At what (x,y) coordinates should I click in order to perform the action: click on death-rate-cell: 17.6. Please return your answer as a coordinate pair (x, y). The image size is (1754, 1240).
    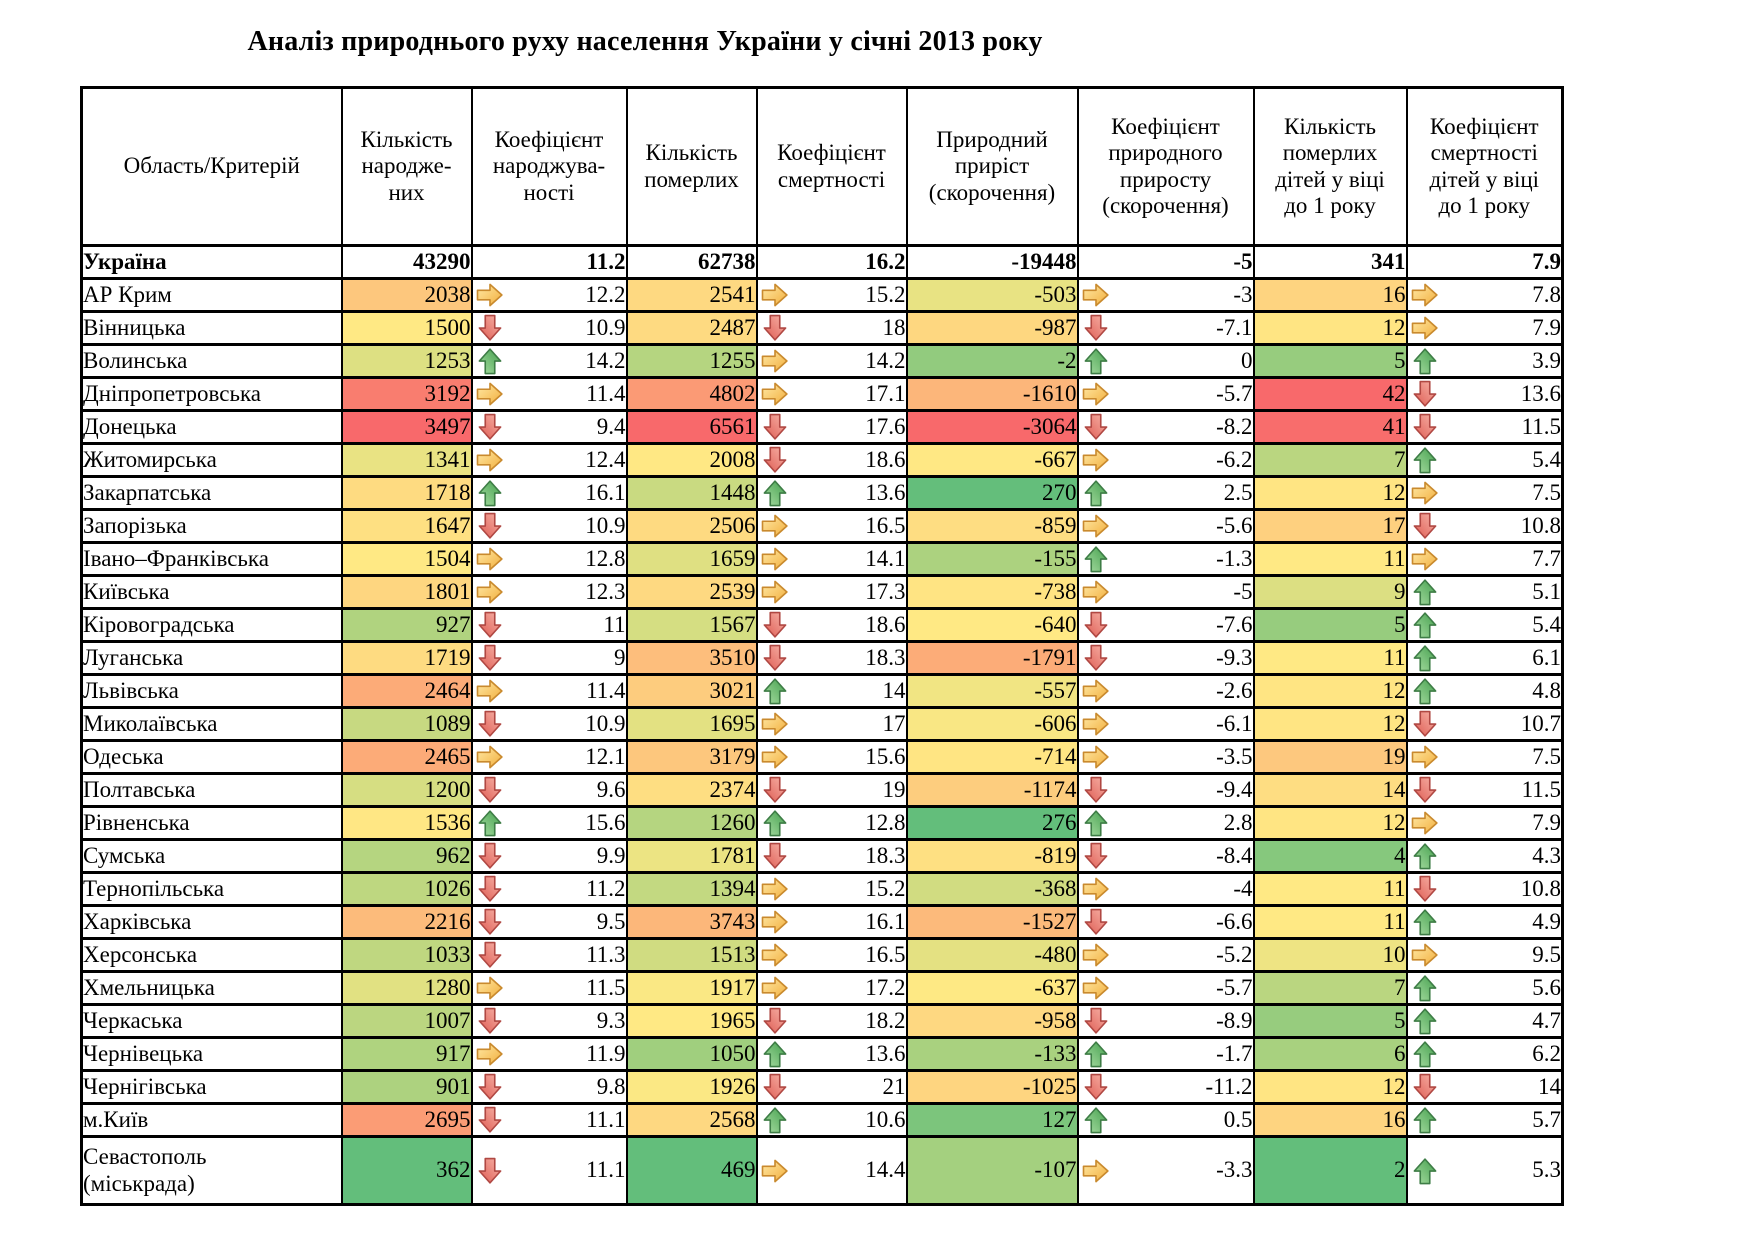
    Looking at the image, I should click on (831, 427).